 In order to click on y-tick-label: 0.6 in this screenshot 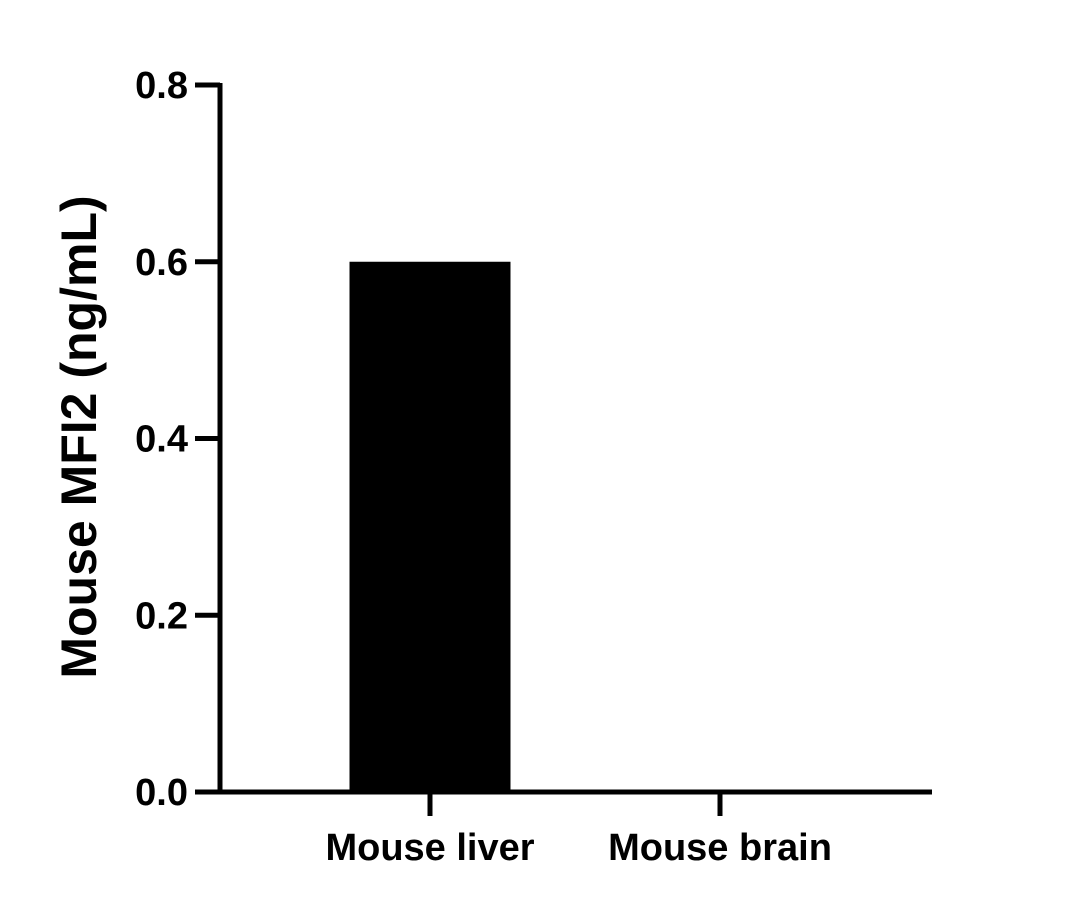, I will do `click(161, 263)`.